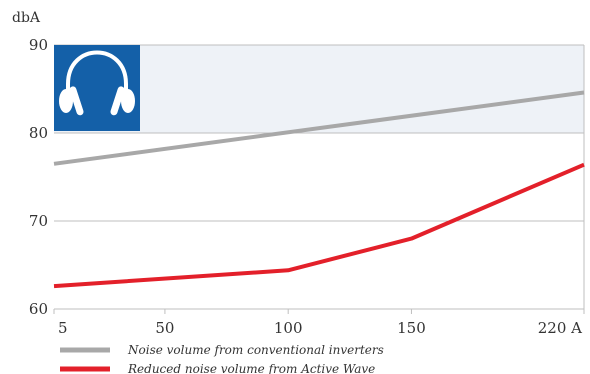 This screenshot has width=590, height=374. What do you see at coordinates (26, 18) in the screenshot?
I see `y-axis-unit: dbA` at bounding box center [26, 18].